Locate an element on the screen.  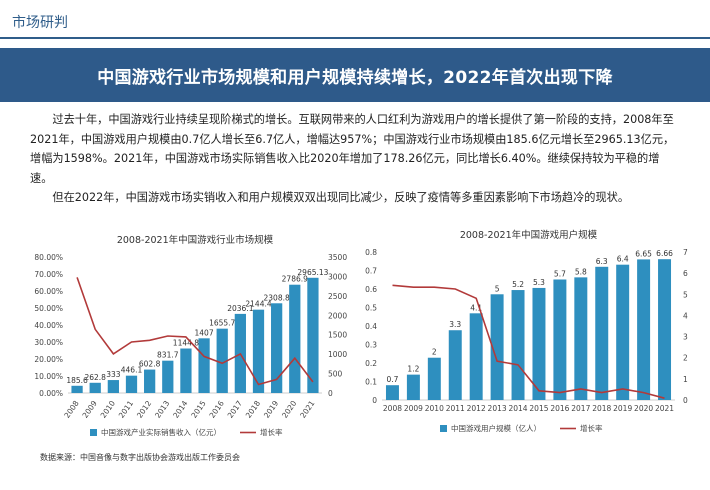
left-axis-tick-label: 0.2 is located at coordinates (371, 363).